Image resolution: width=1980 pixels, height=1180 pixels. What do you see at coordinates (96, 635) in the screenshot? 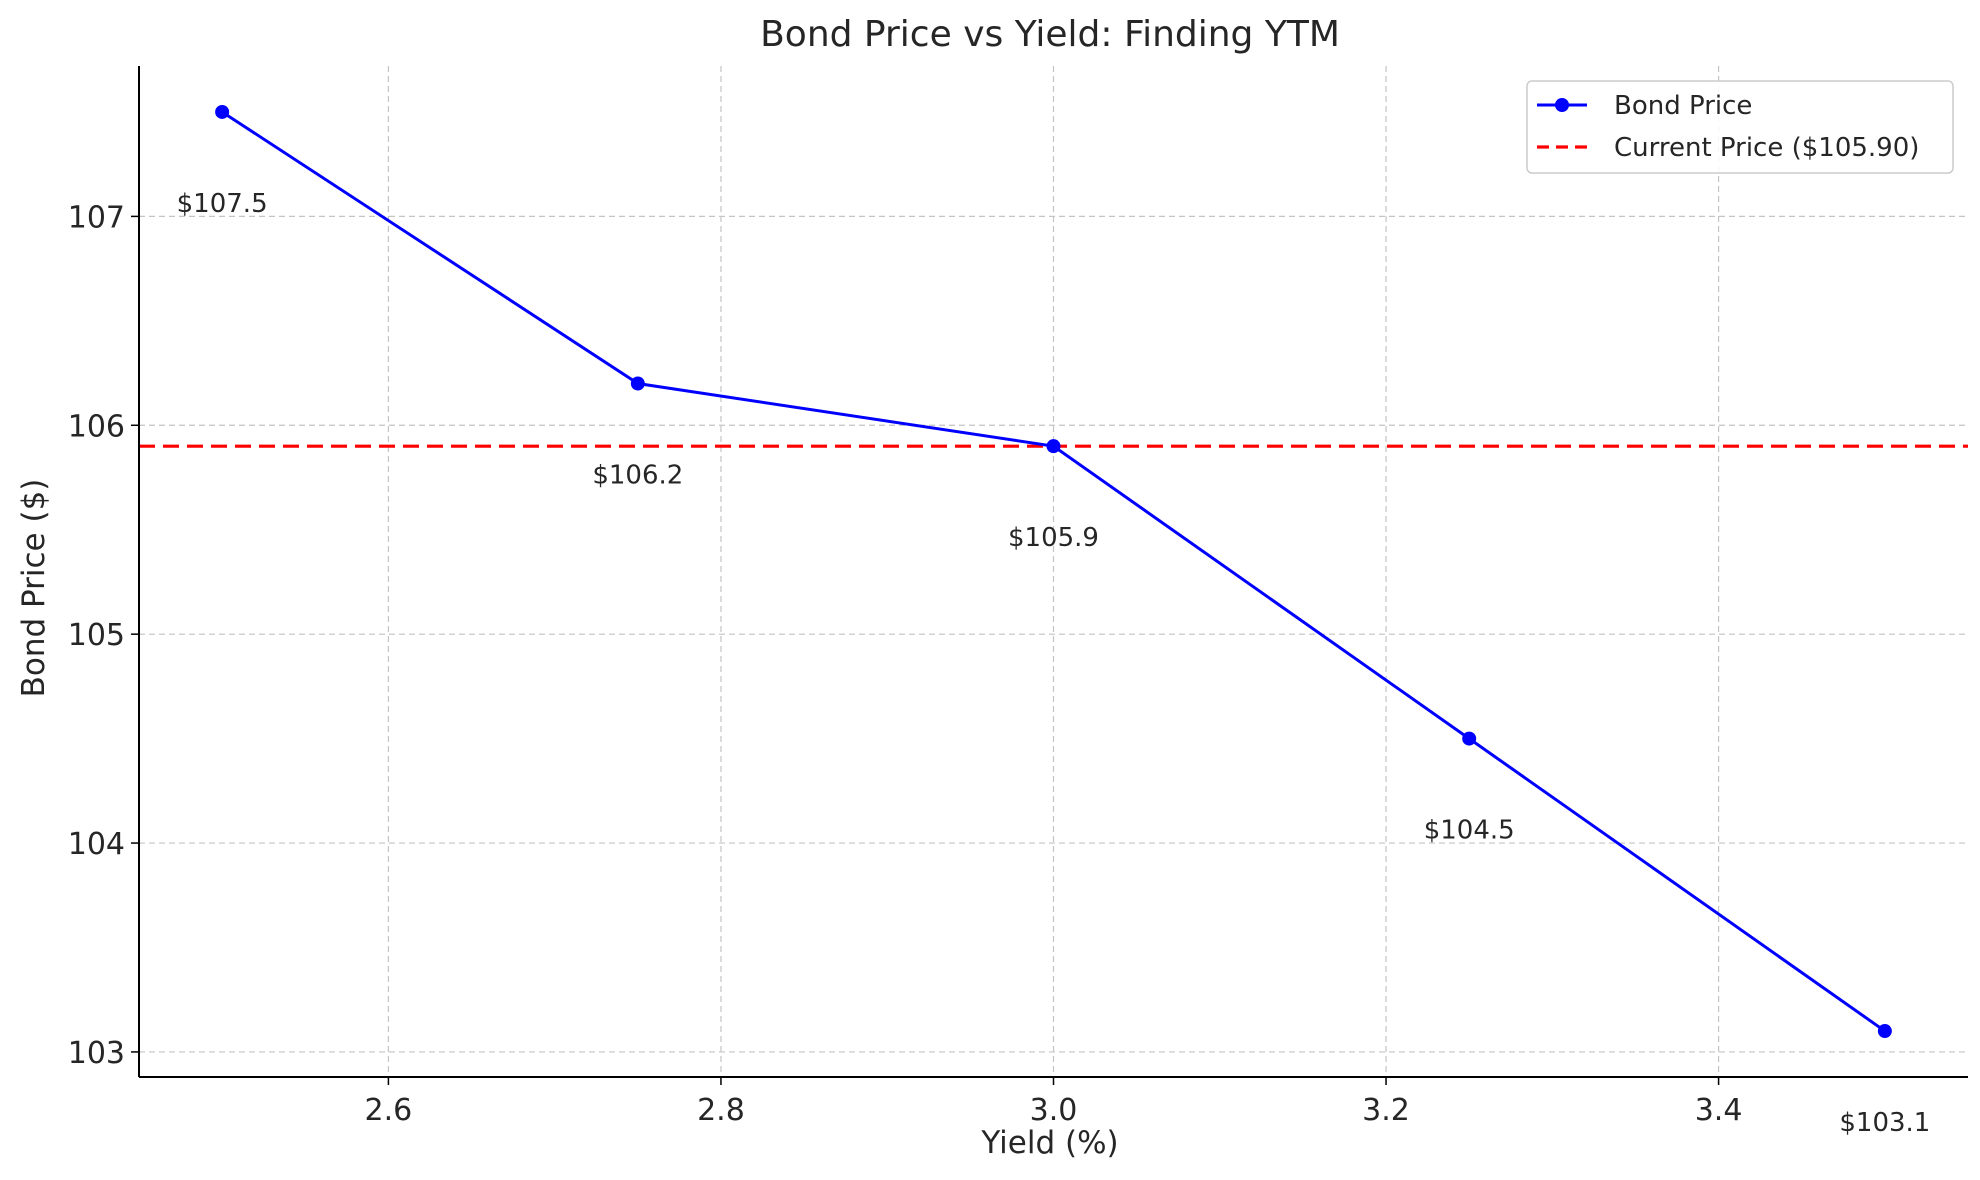
I see `y-tick-label: 105` at bounding box center [96, 635].